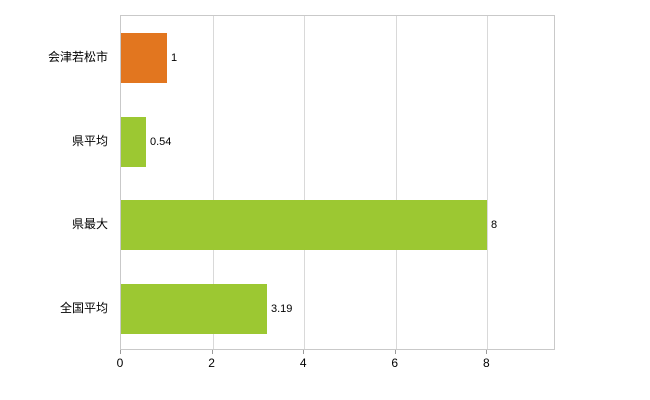  I want to click on x-tick-label: 6, so click(395, 363).